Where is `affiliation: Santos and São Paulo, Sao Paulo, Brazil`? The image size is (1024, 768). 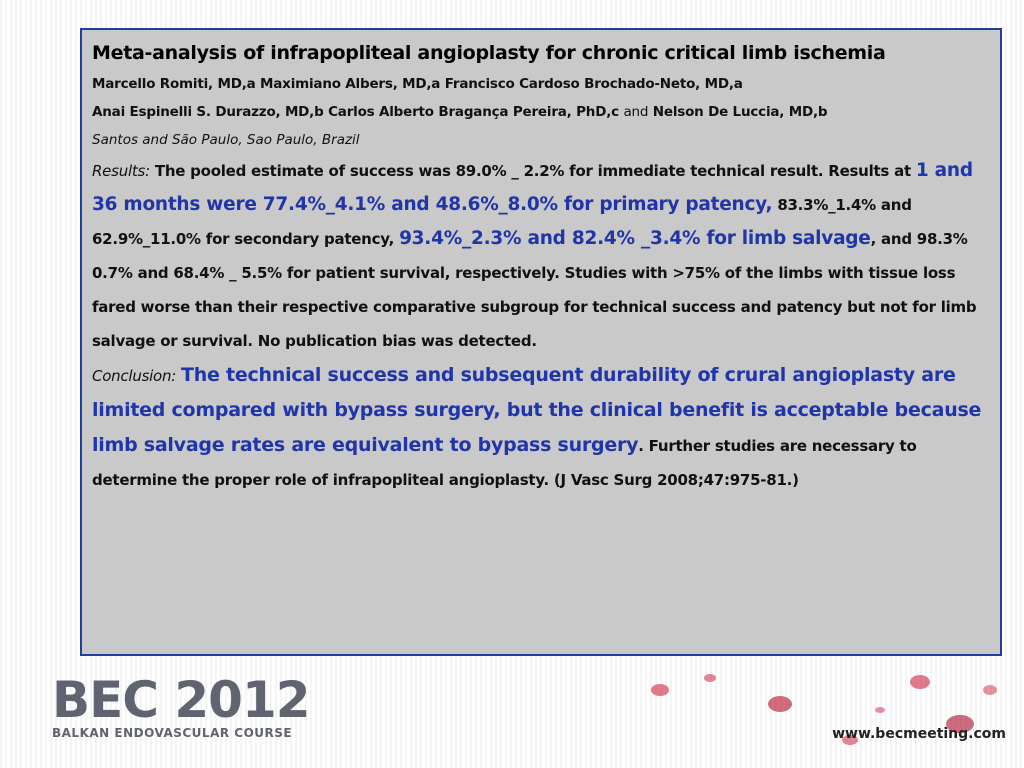
affiliation: Santos and São Paulo, Sao Paulo, Brazil is located at coordinates (226, 140).